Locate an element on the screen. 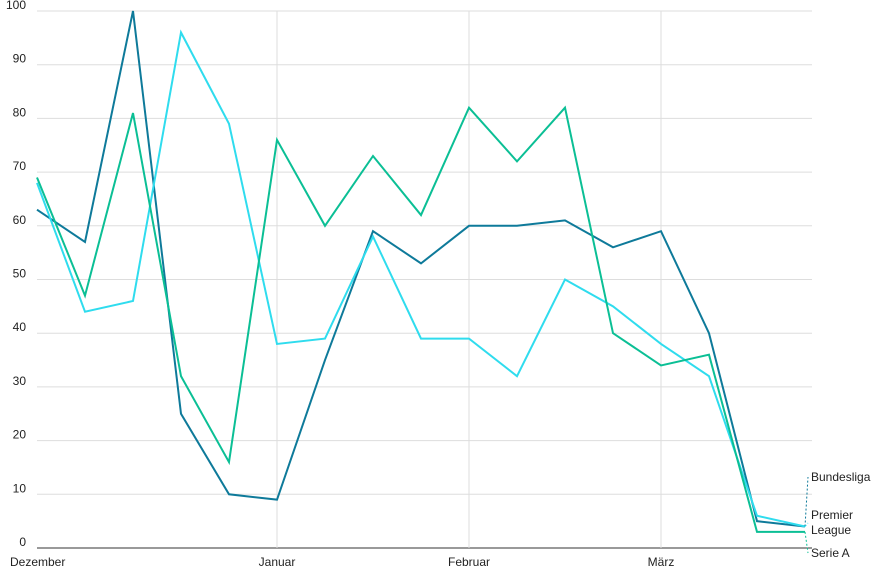 The height and width of the screenshot is (573, 873). x-tick-label: März is located at coordinates (661, 562).